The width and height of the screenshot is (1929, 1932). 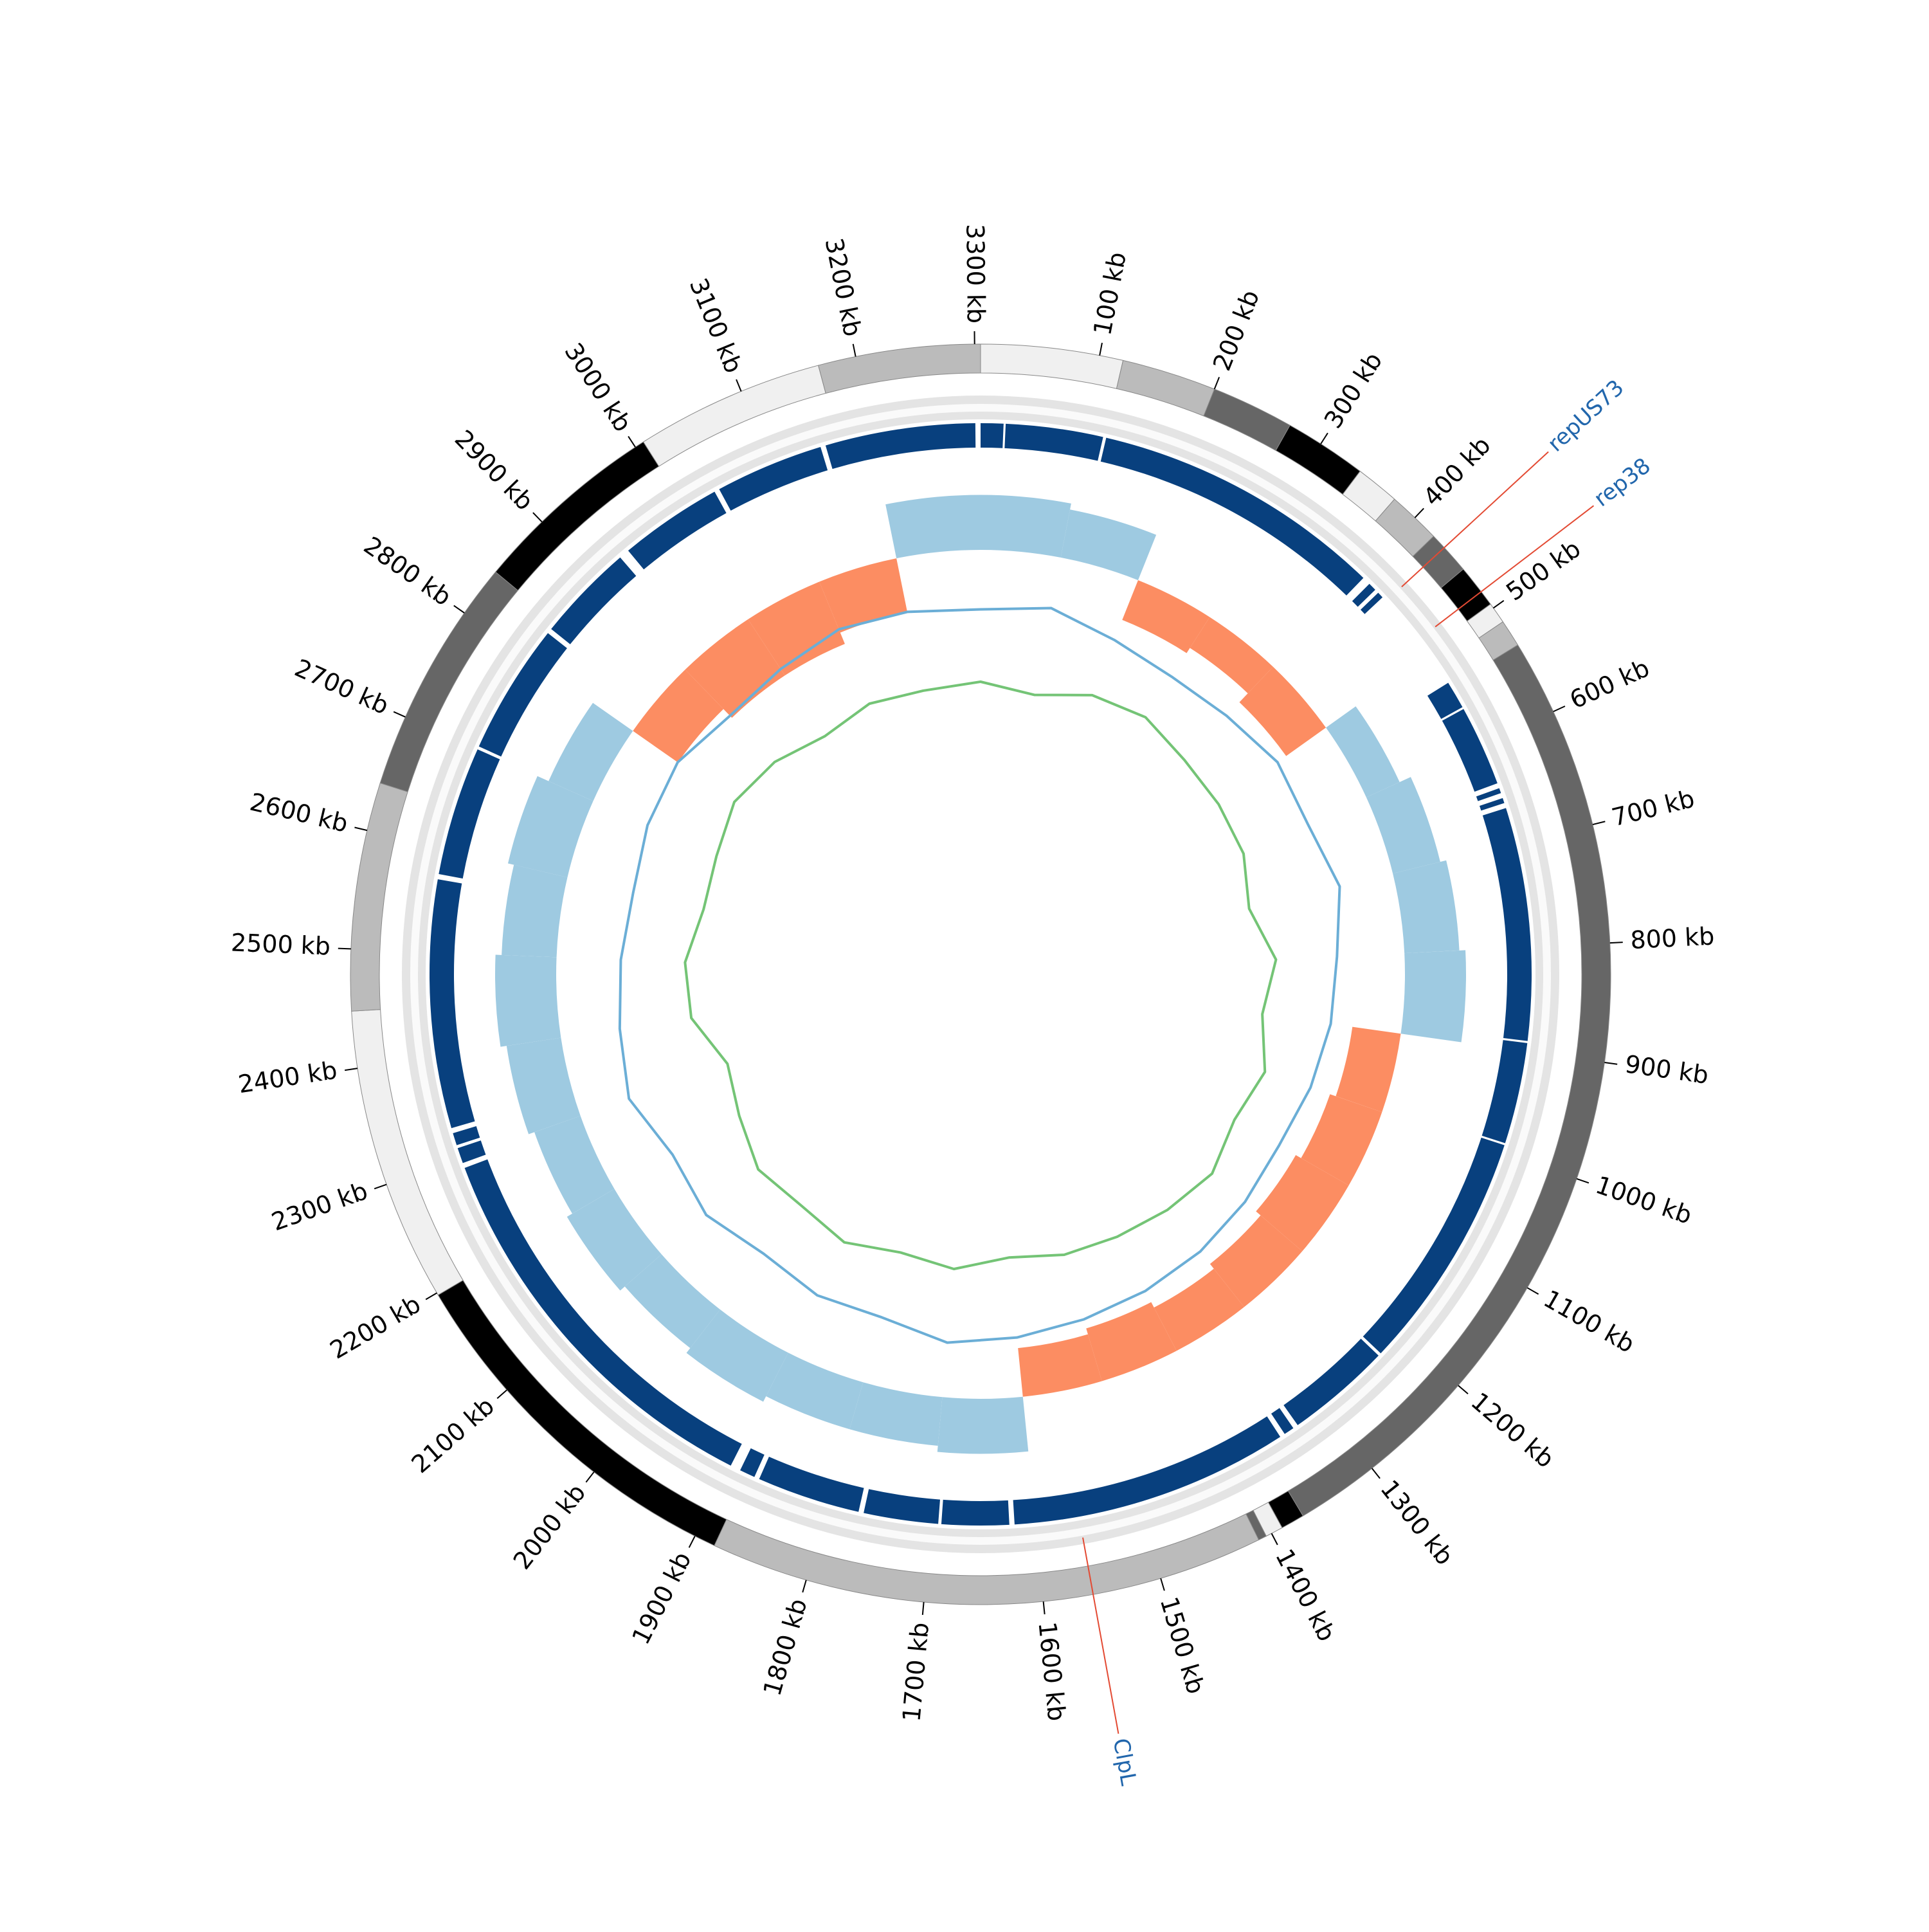 What do you see at coordinates (1417, 1523) in the screenshot?
I see `tick-label: 1300 kb` at bounding box center [1417, 1523].